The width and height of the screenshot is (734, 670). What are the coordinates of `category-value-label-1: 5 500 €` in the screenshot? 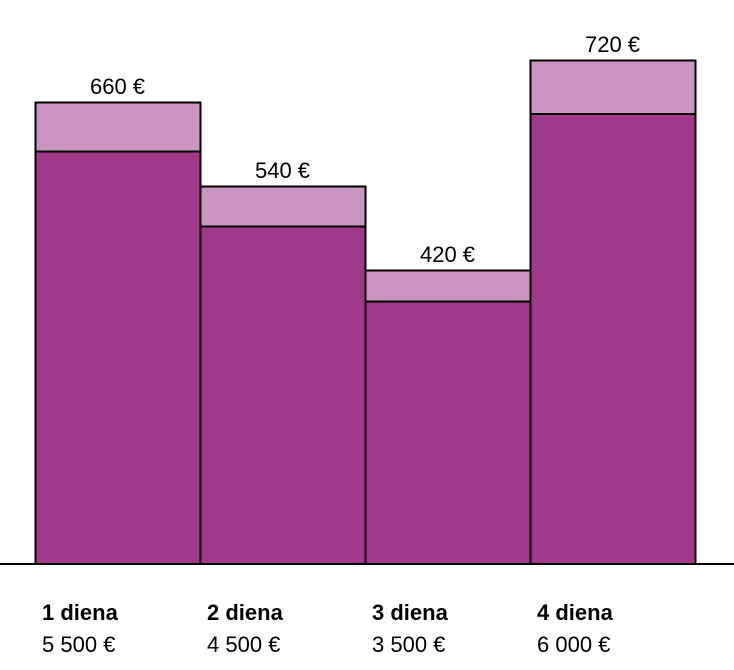 It's located at (78, 644).